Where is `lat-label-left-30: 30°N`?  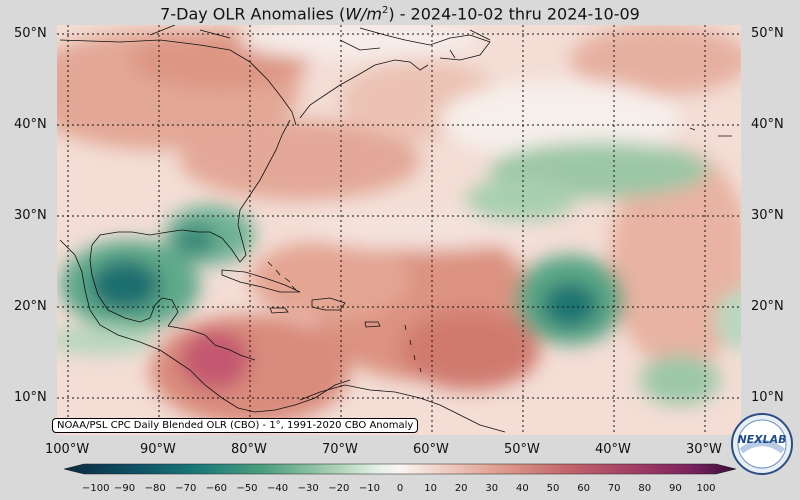 lat-label-left-30: 30°N is located at coordinates (30, 215).